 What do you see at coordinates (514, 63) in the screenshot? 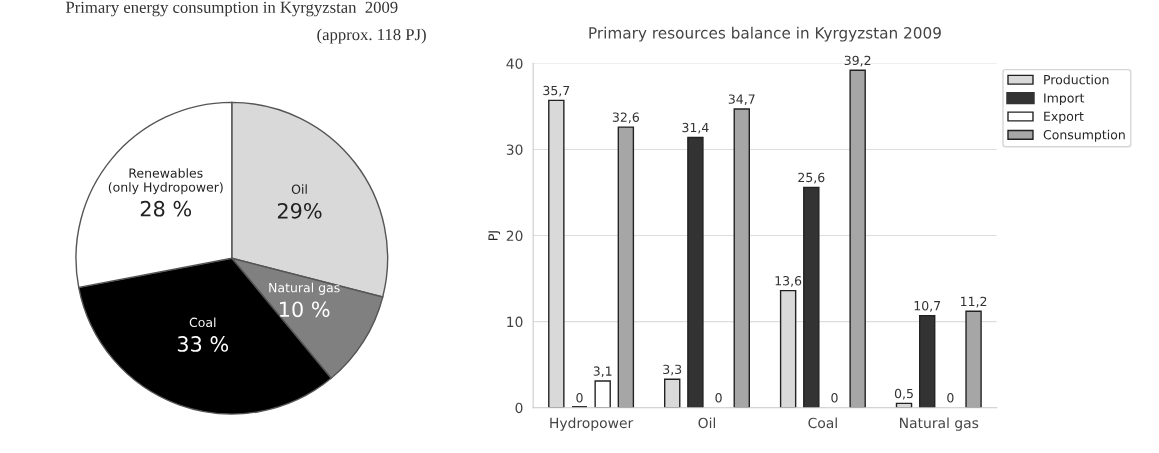
I see `y-tick-label: 40` at bounding box center [514, 63].